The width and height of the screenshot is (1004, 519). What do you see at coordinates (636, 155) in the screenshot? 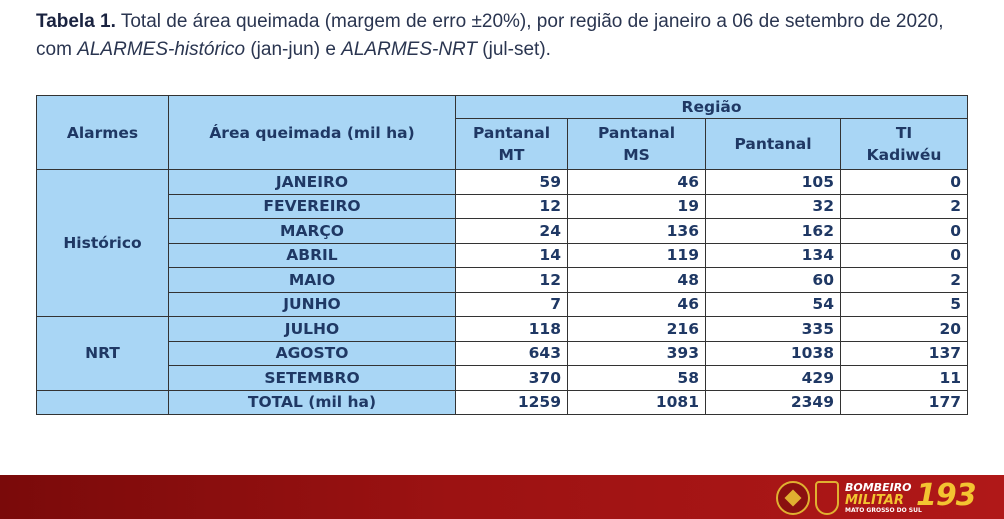
I see `region-line2: MS` at bounding box center [636, 155].